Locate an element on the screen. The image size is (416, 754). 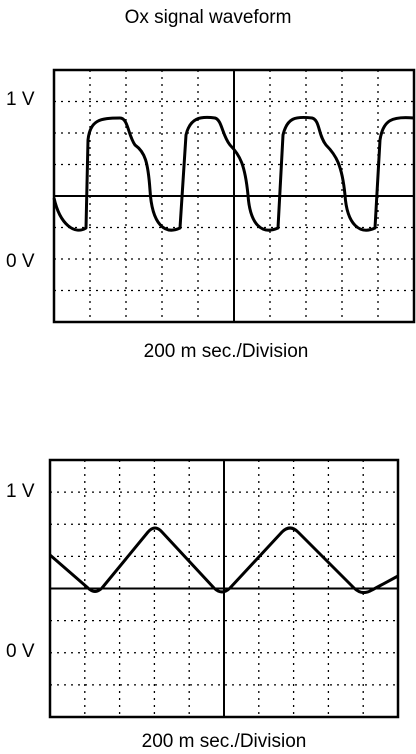
title: Ox signal waveform is located at coordinates (208, 17).